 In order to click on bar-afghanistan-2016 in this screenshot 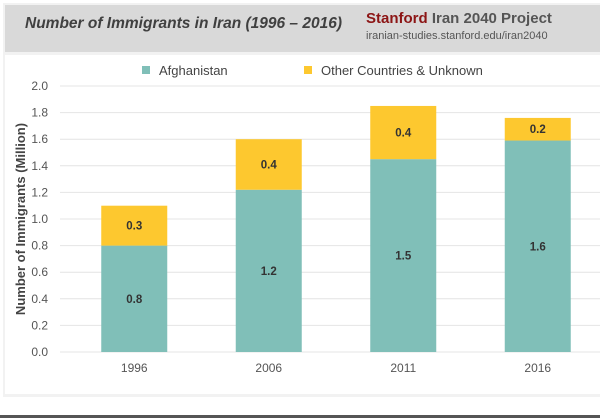, I will do `click(537, 246)`.